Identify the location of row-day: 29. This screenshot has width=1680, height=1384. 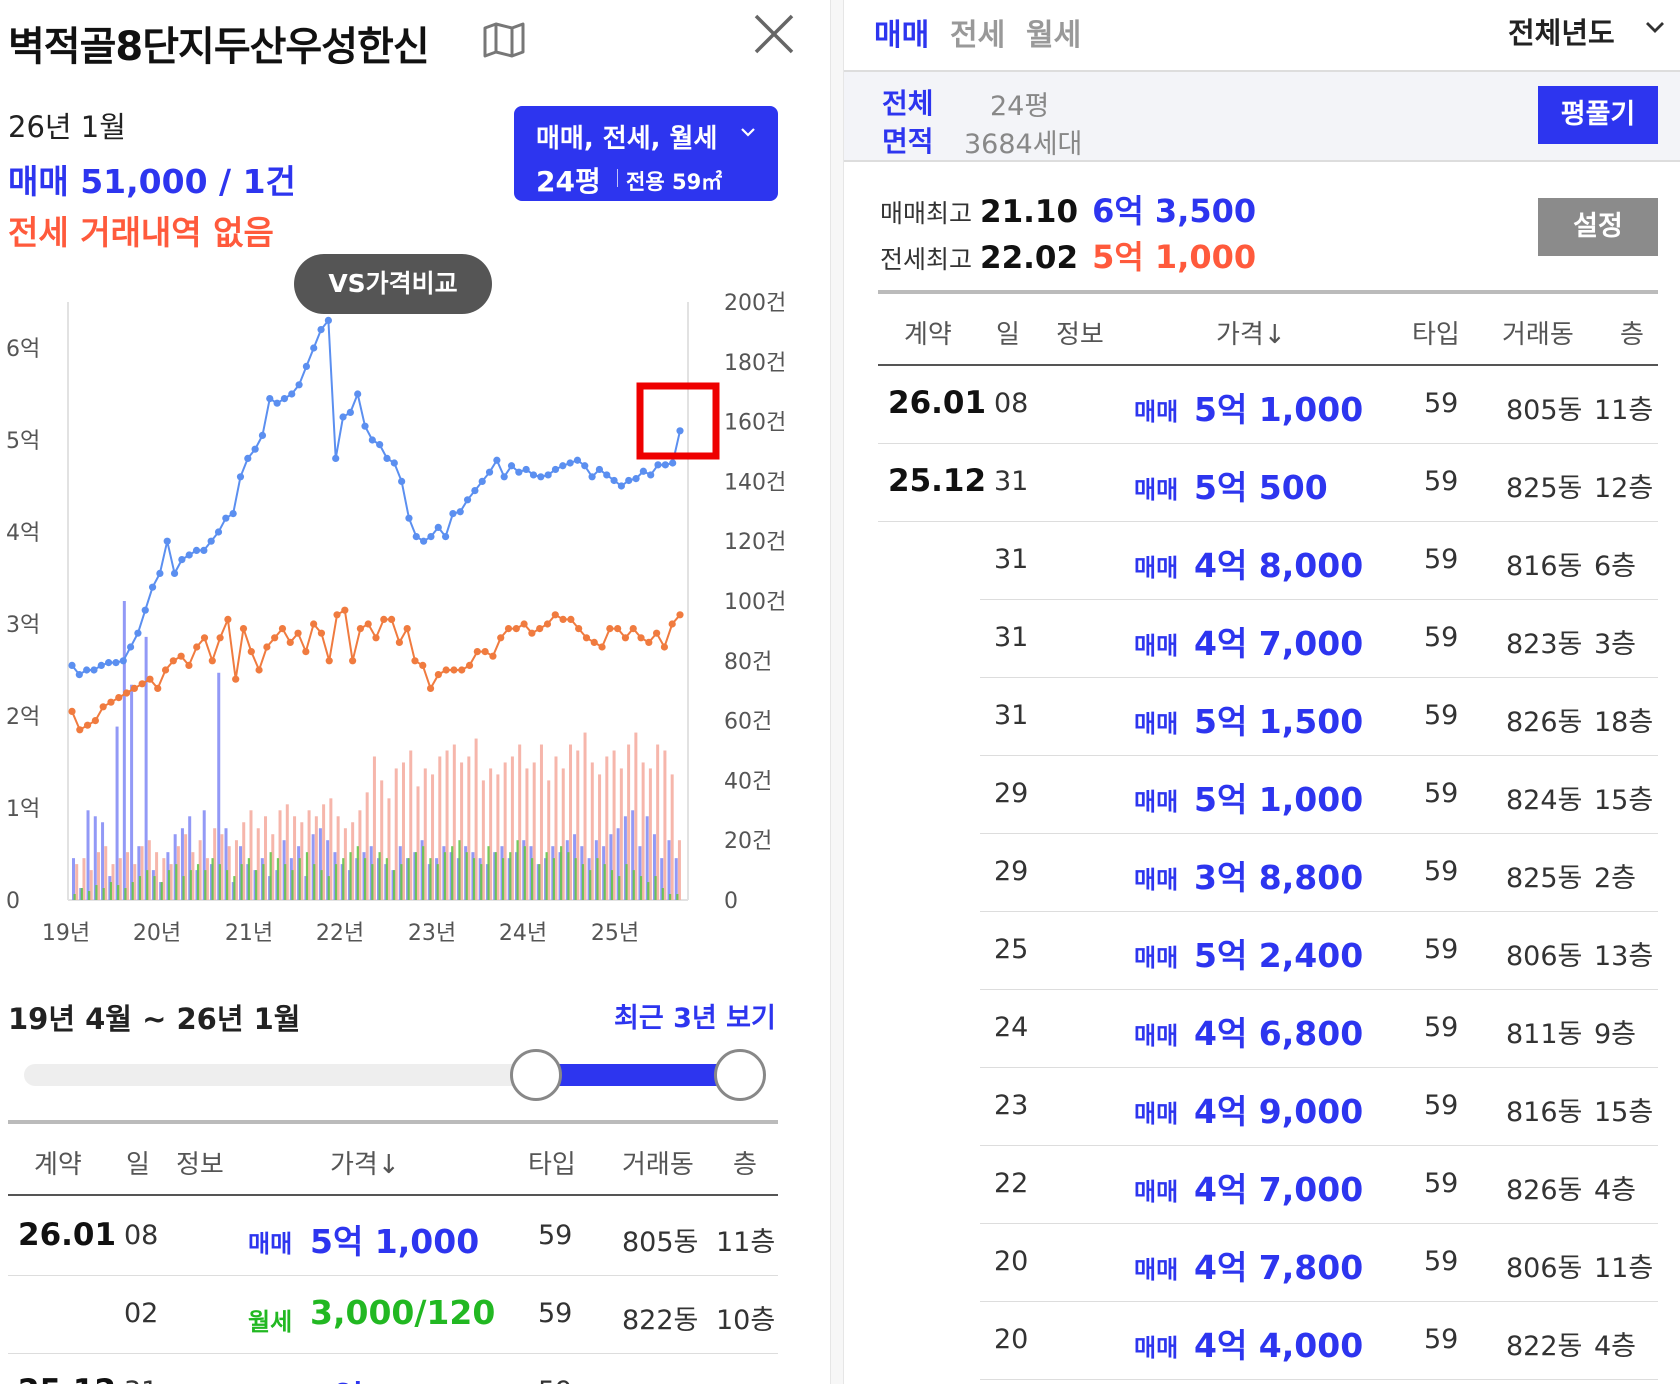
(1011, 793).